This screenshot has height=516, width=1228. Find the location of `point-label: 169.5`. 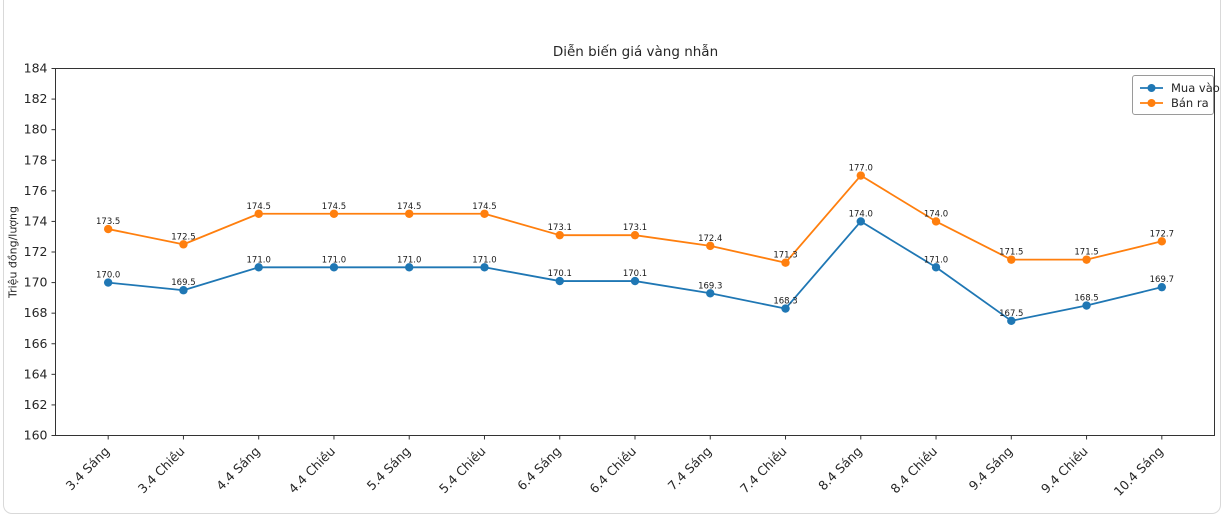

point-label: 169.5 is located at coordinates (183, 283).